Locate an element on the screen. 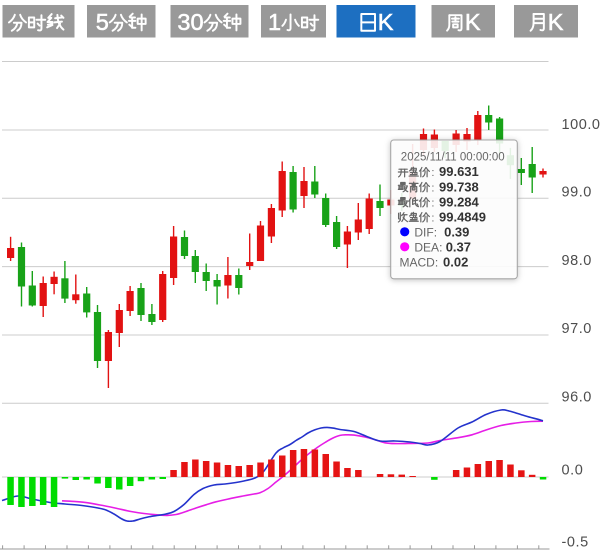 The image size is (611, 551). svg-text: 0.02 is located at coordinates (455, 262).